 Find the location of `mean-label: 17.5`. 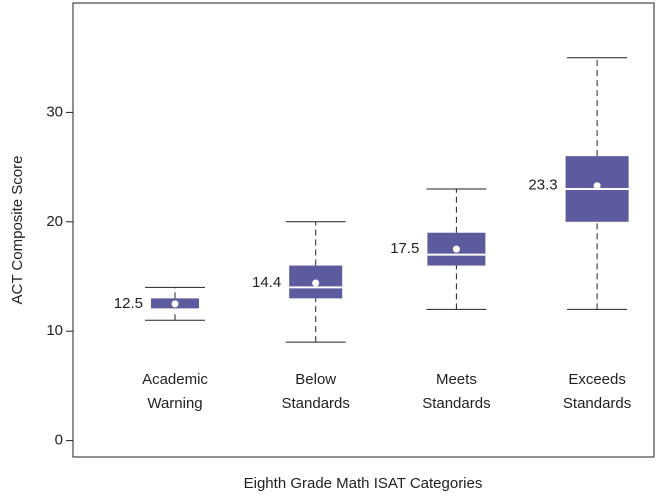

mean-label: 17.5 is located at coordinates (404, 248).